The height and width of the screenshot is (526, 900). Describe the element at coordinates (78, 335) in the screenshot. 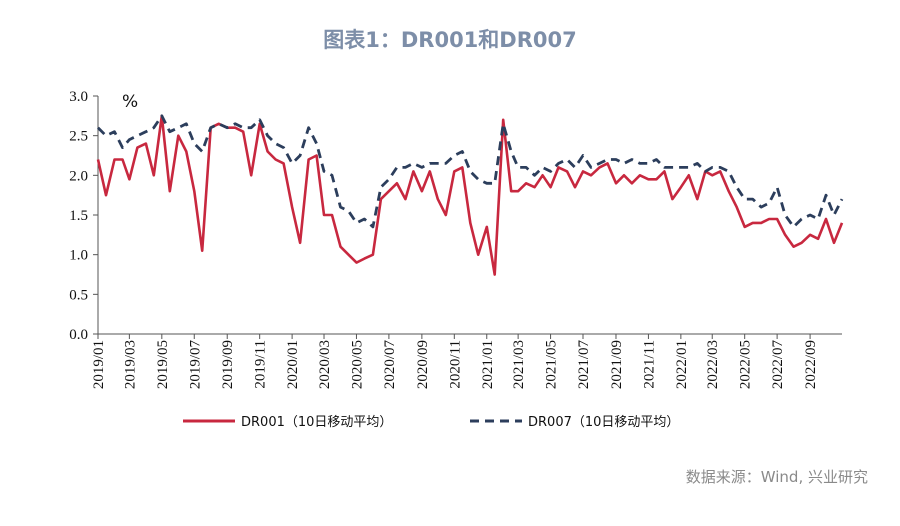

I see `y-tick-label: 0.0` at that location.